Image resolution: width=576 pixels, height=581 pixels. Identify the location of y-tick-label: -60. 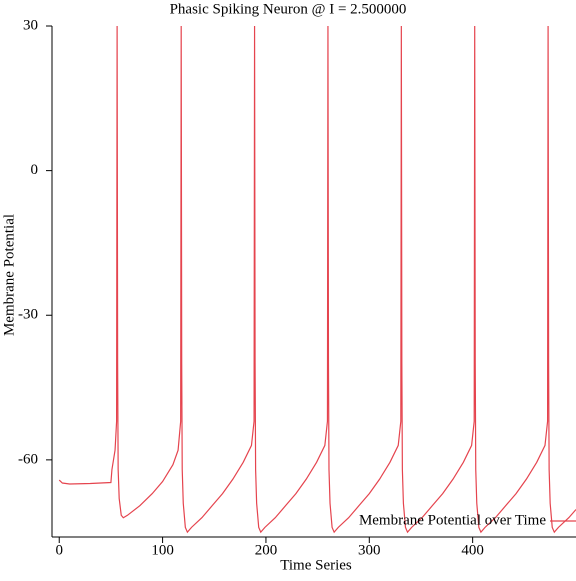
(28, 459).